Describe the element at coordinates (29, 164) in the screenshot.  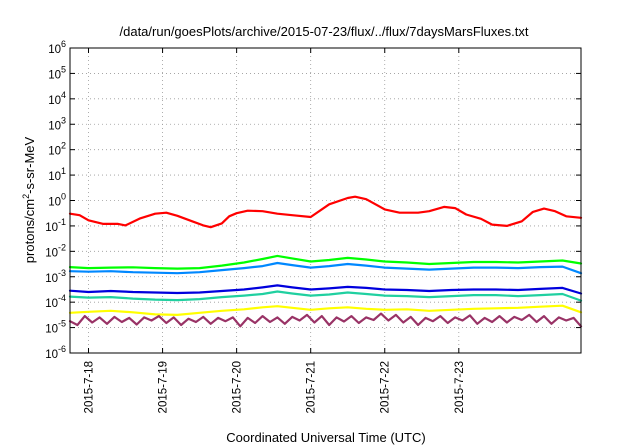
I see `y-axis-title-post: -s-sr-MeV` at that location.